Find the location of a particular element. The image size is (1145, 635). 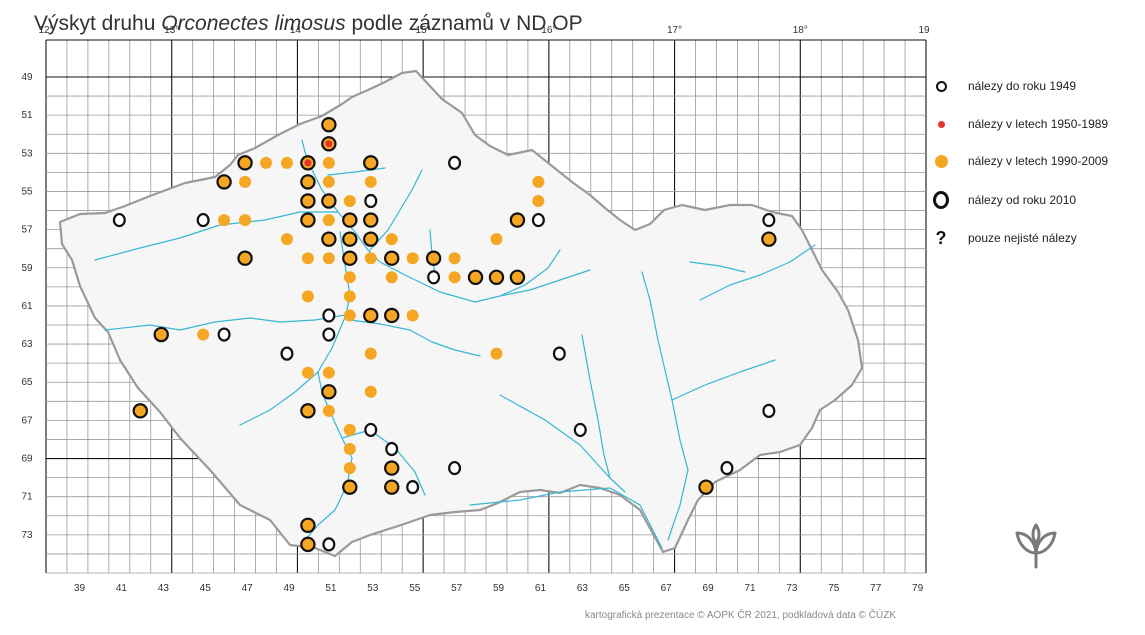

top-axis-label: 18° is located at coordinates (800, 30).